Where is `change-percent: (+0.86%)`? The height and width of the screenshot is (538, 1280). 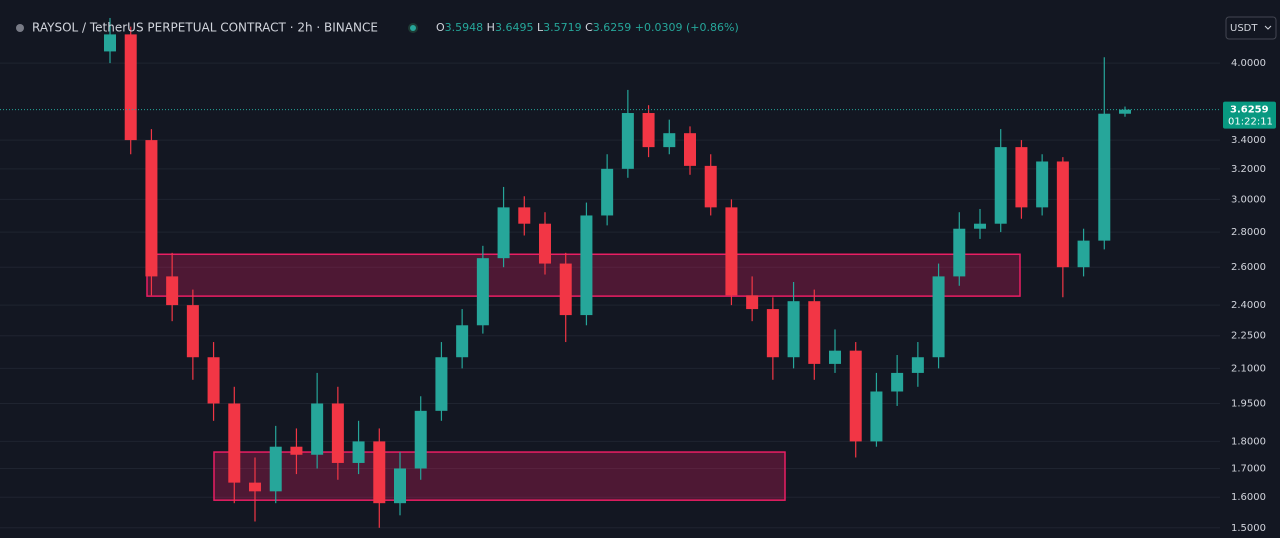
change-percent: (+0.86%) is located at coordinates (712, 27).